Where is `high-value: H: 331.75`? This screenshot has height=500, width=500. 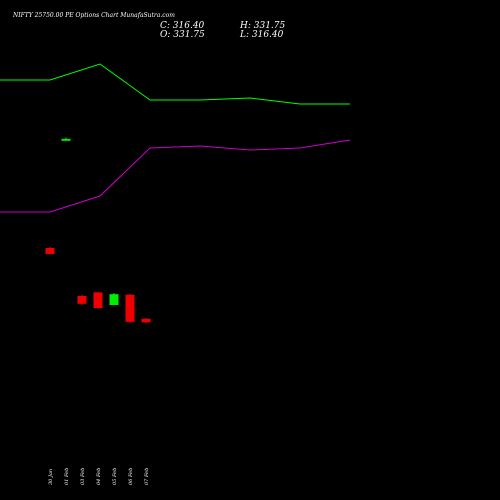 high-value: H: 331.75 is located at coordinates (262, 26).